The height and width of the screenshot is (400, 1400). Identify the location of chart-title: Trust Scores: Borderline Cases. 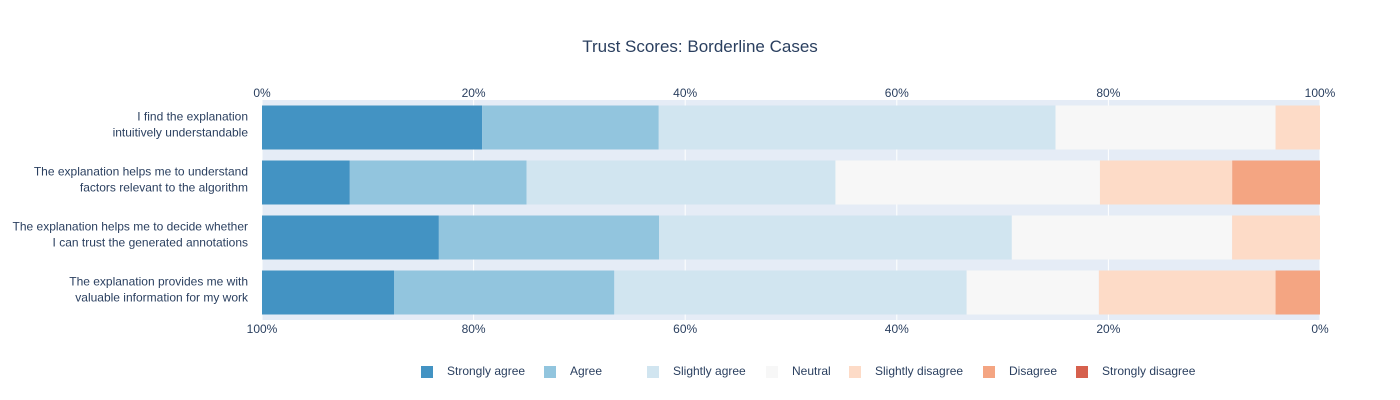
(700, 46).